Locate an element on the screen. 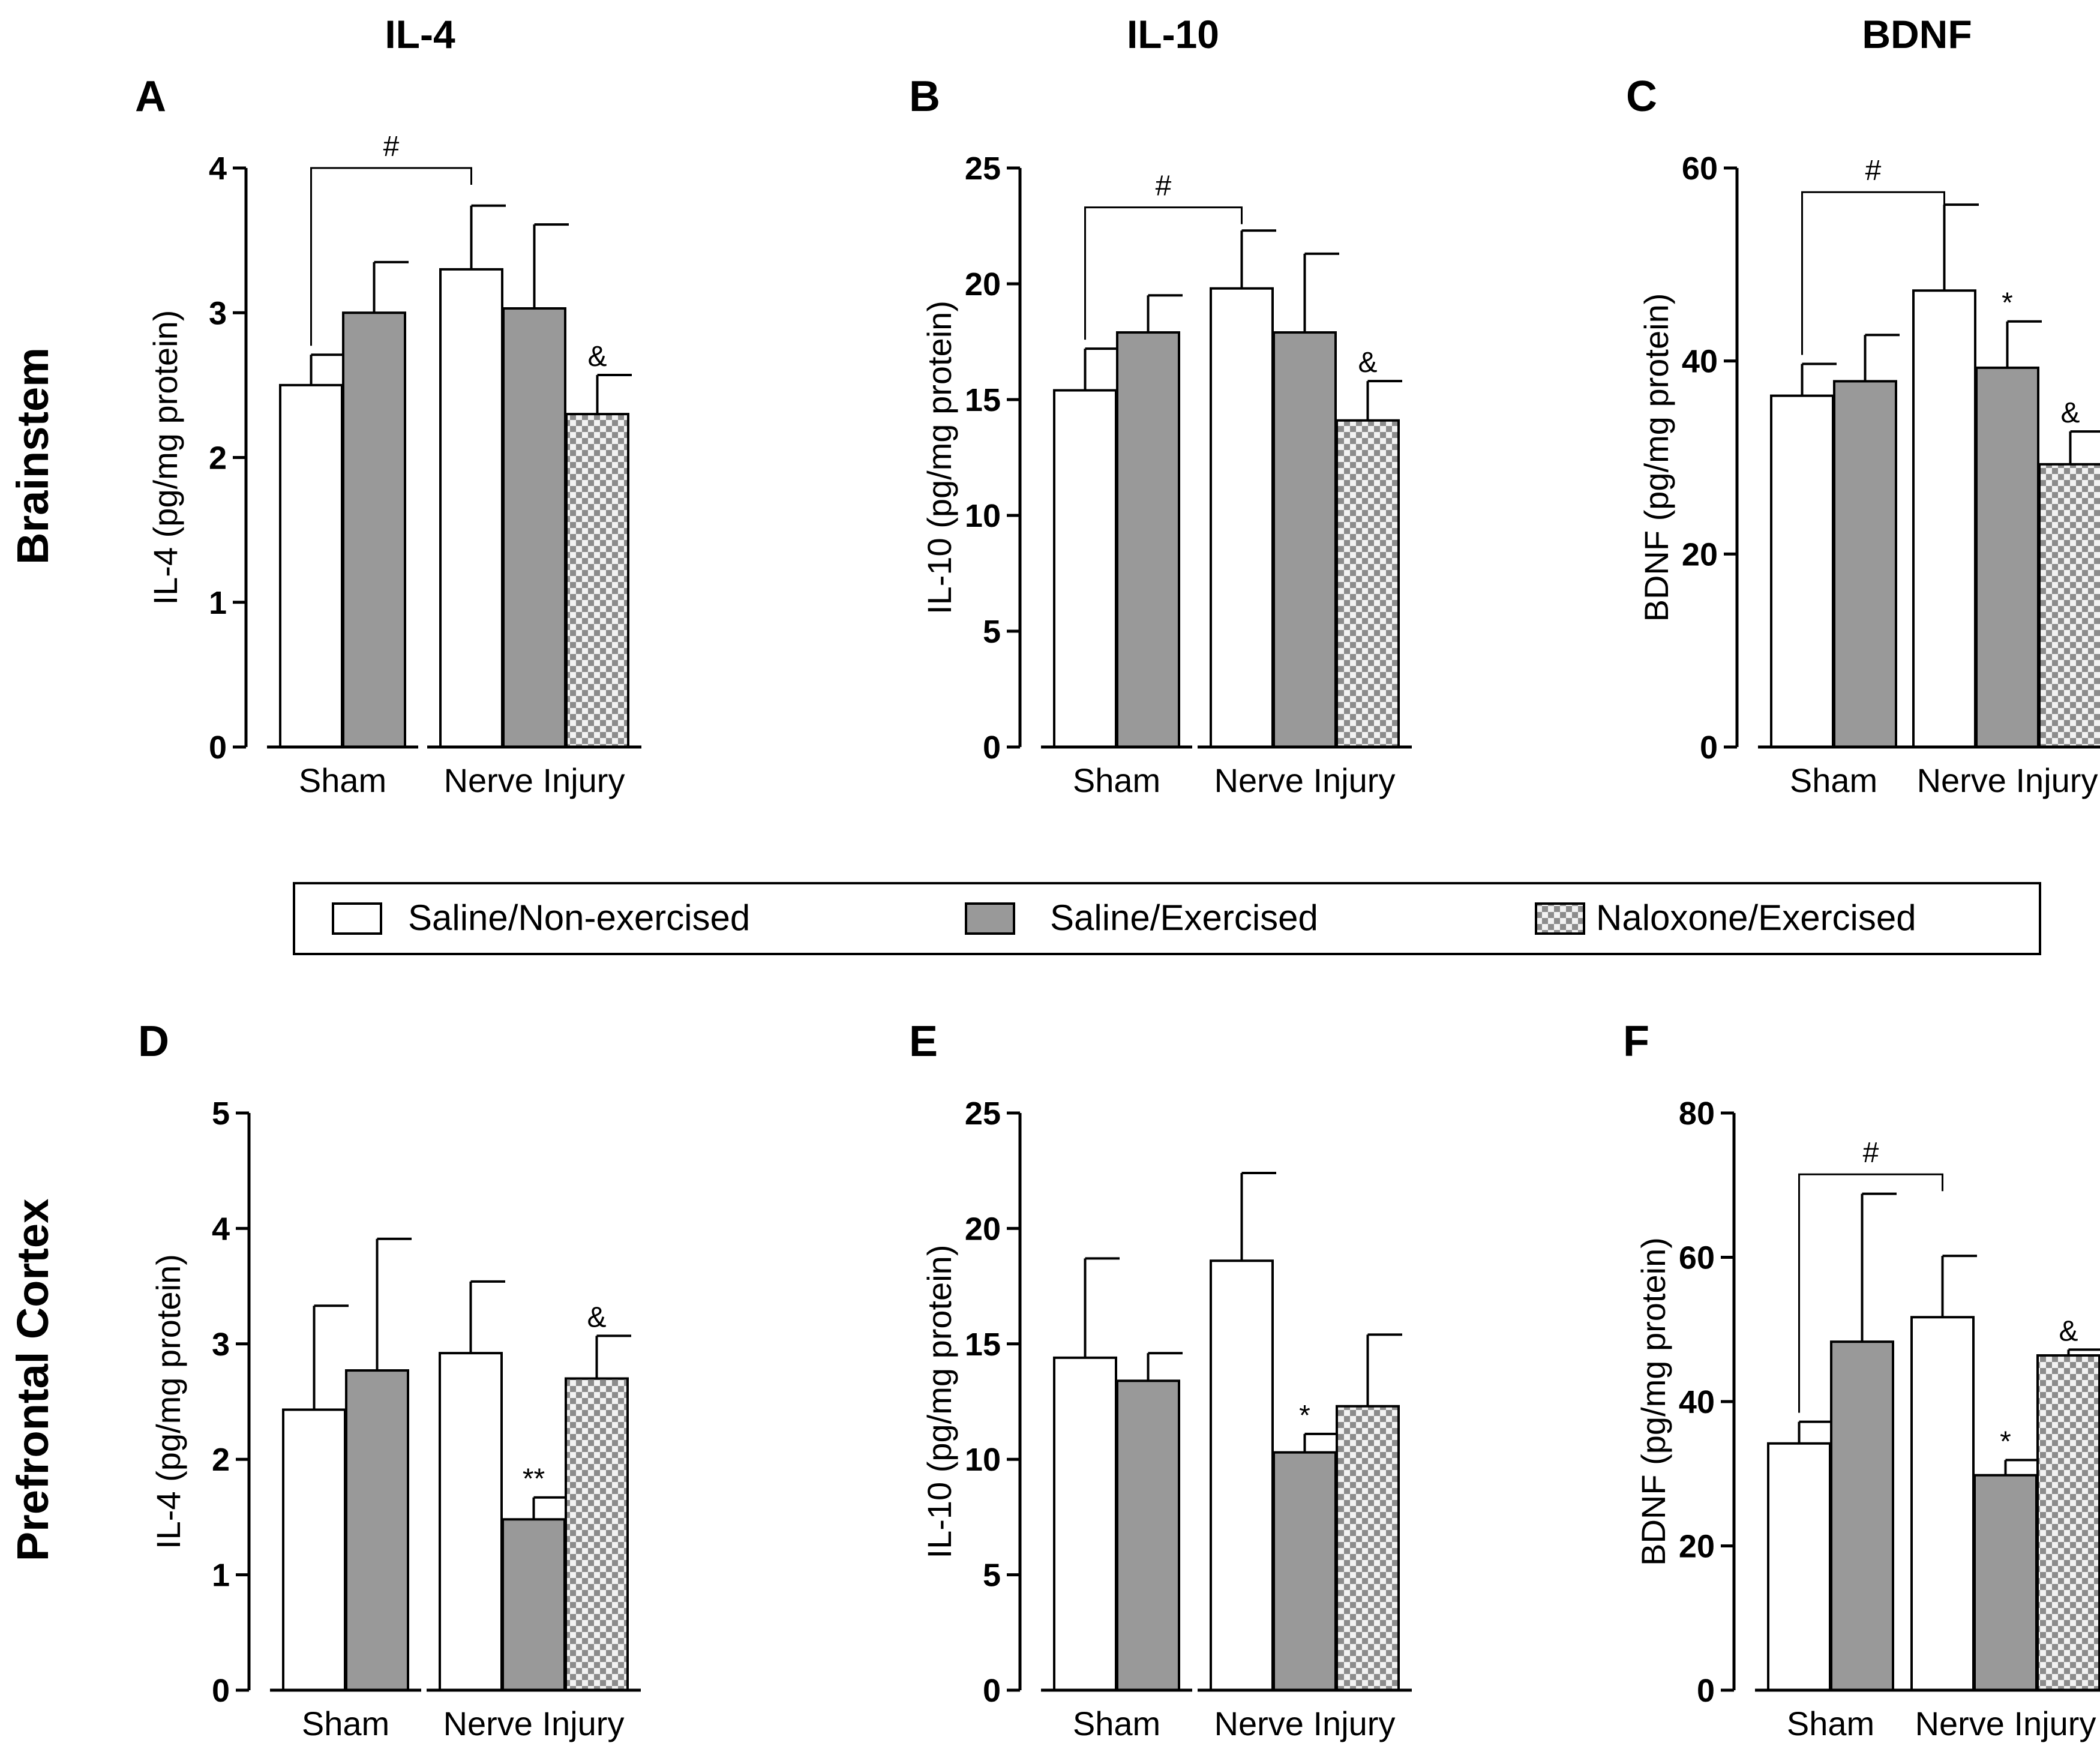  column-title-bdnf: BDNF is located at coordinates (1917, 34).